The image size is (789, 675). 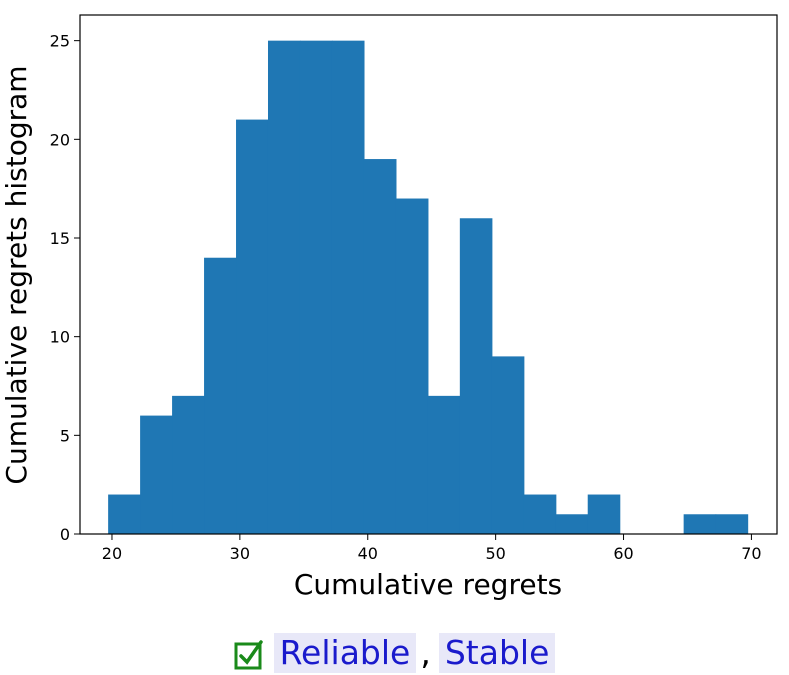 What do you see at coordinates (623, 553) in the screenshot?
I see `x-tick-label: 60` at bounding box center [623, 553].